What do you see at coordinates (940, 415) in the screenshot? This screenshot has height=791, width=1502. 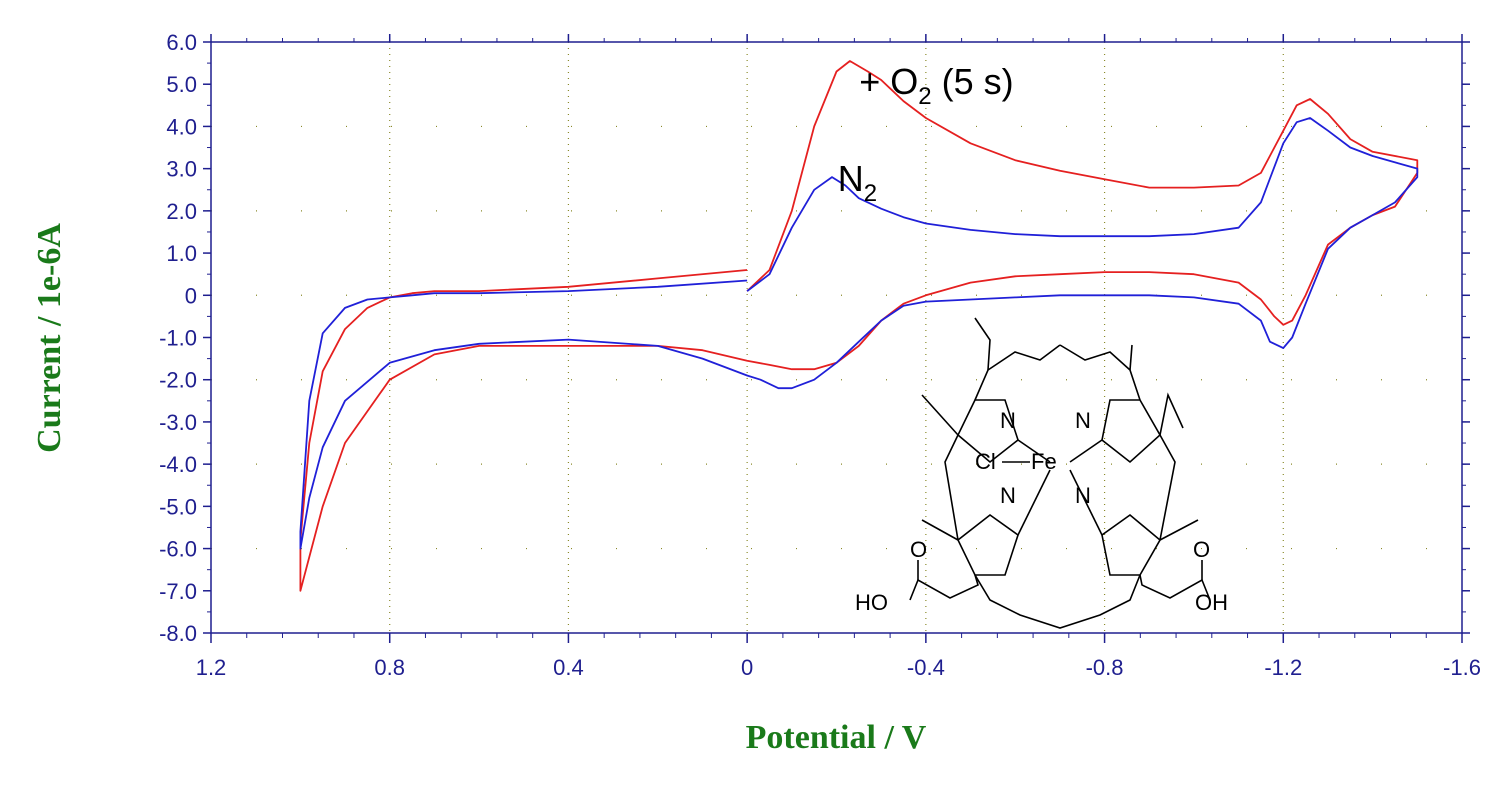 I see `methyl-left` at bounding box center [940, 415].